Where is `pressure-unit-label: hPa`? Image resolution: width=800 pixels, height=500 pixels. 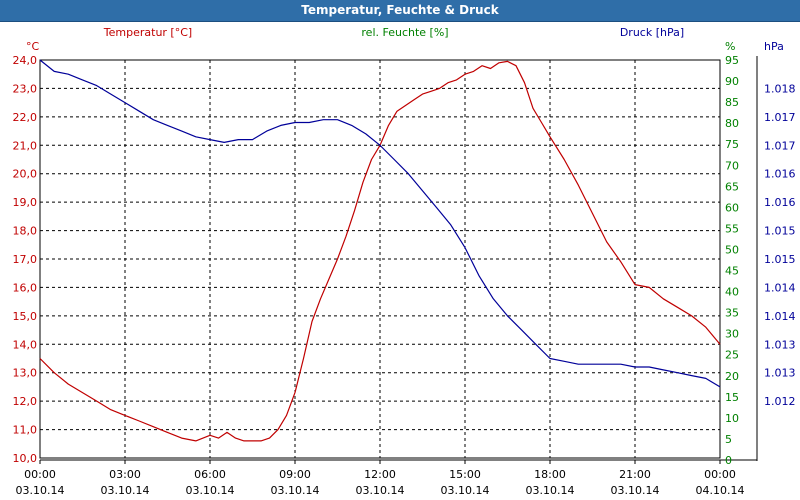 pressure-unit-label: hPa is located at coordinates (774, 46).